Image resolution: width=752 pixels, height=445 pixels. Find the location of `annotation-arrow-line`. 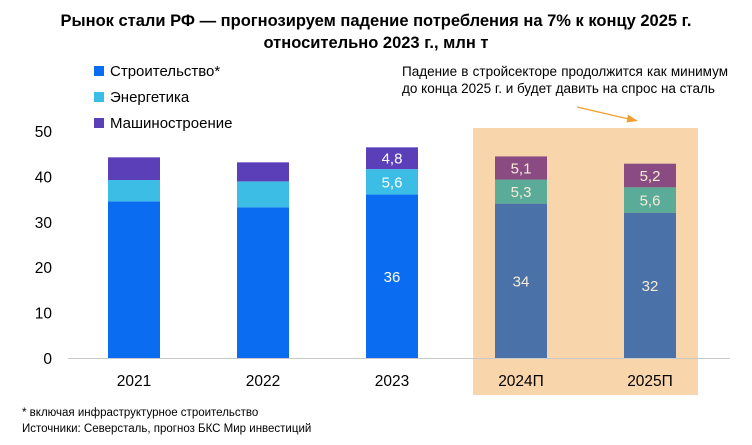

annotation-arrow-line is located at coordinates (605, 113).